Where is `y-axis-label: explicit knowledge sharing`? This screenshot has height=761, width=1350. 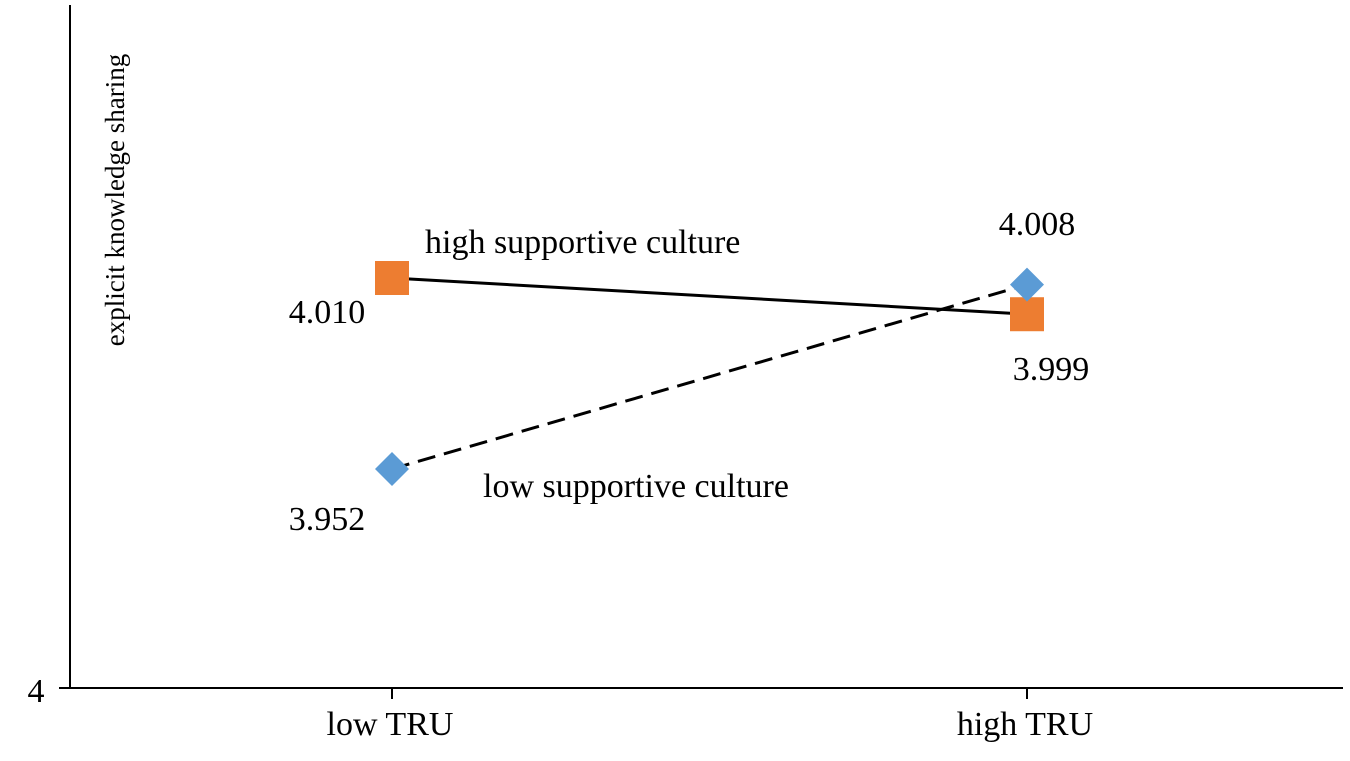
y-axis-label: explicit knowledge sharing is located at coordinates (115, 200).